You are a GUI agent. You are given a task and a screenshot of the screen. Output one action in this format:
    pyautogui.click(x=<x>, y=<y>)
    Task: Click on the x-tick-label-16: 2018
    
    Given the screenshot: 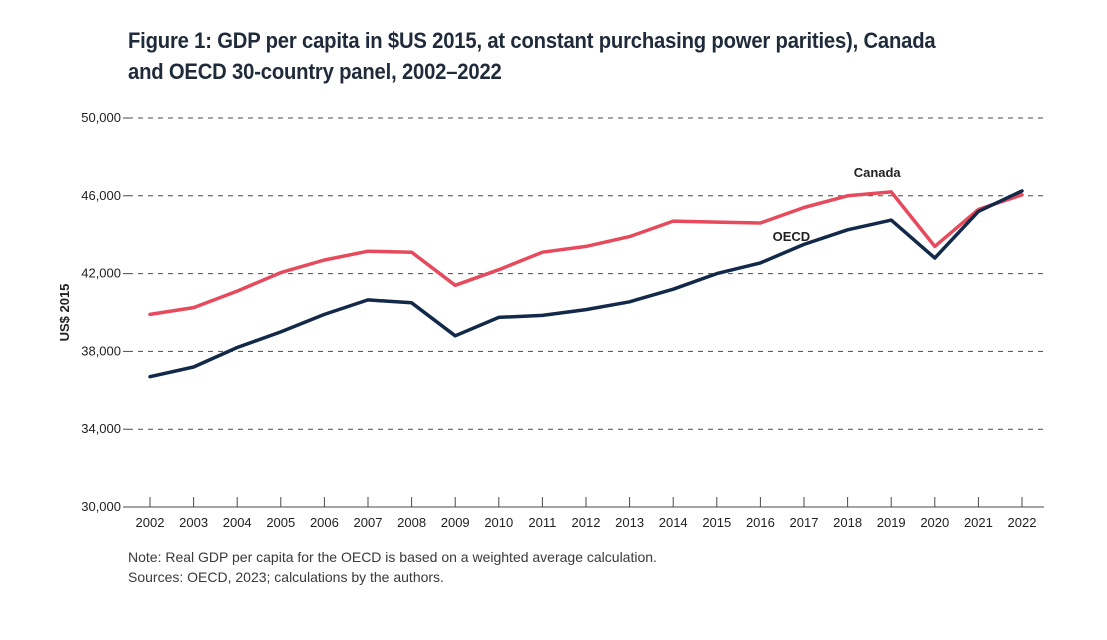 What is the action you would take?
    pyautogui.click(x=847, y=522)
    